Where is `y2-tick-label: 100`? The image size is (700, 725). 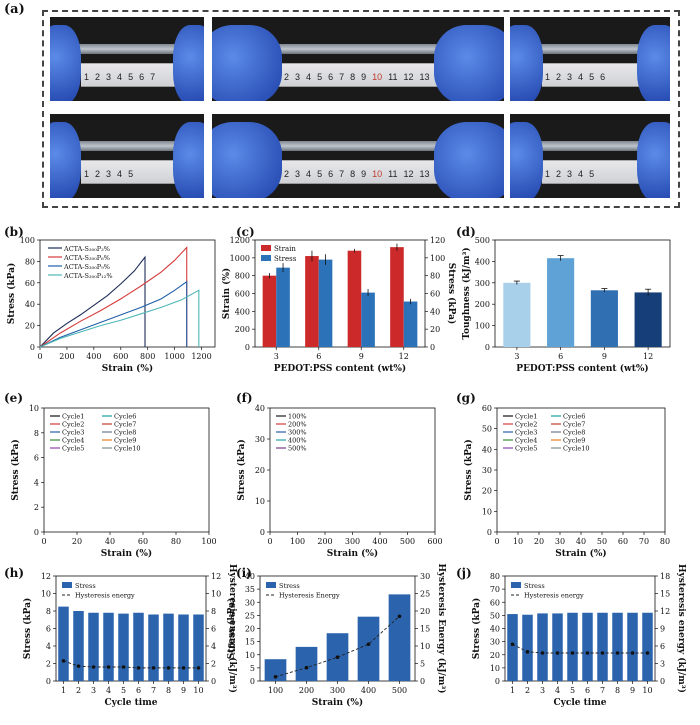 y2-tick-label: 100 is located at coordinates (437, 258).